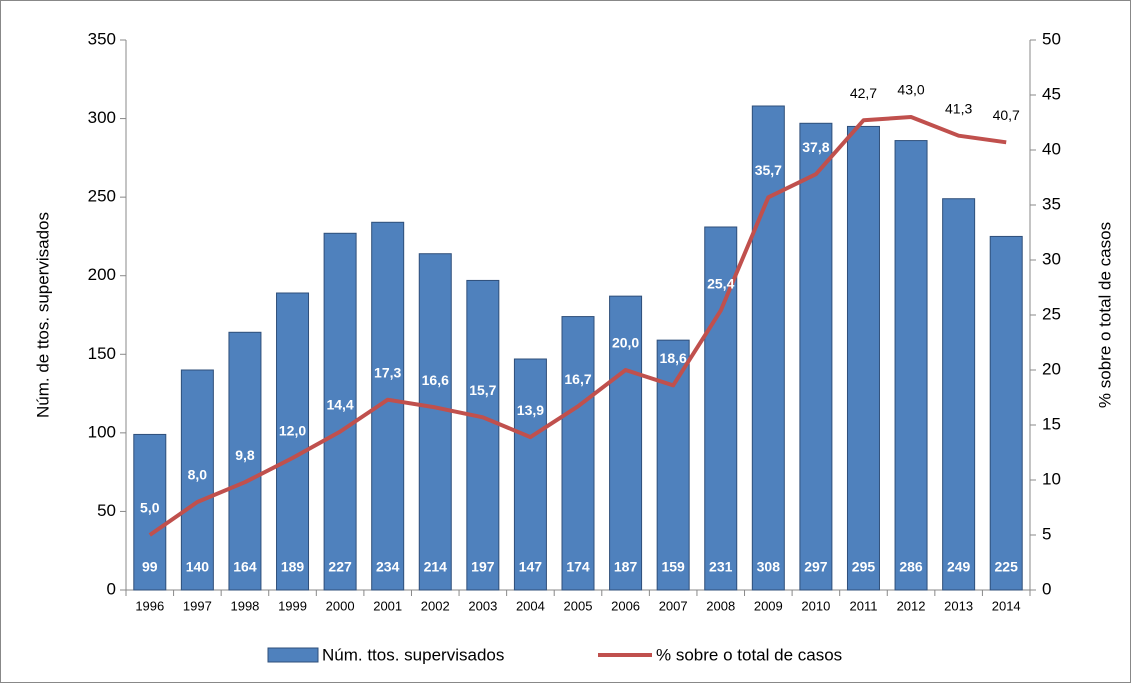 This screenshot has height=683, width=1131. What do you see at coordinates (387, 372) in the screenshot?
I see `line-value-label: 17,3` at bounding box center [387, 372].